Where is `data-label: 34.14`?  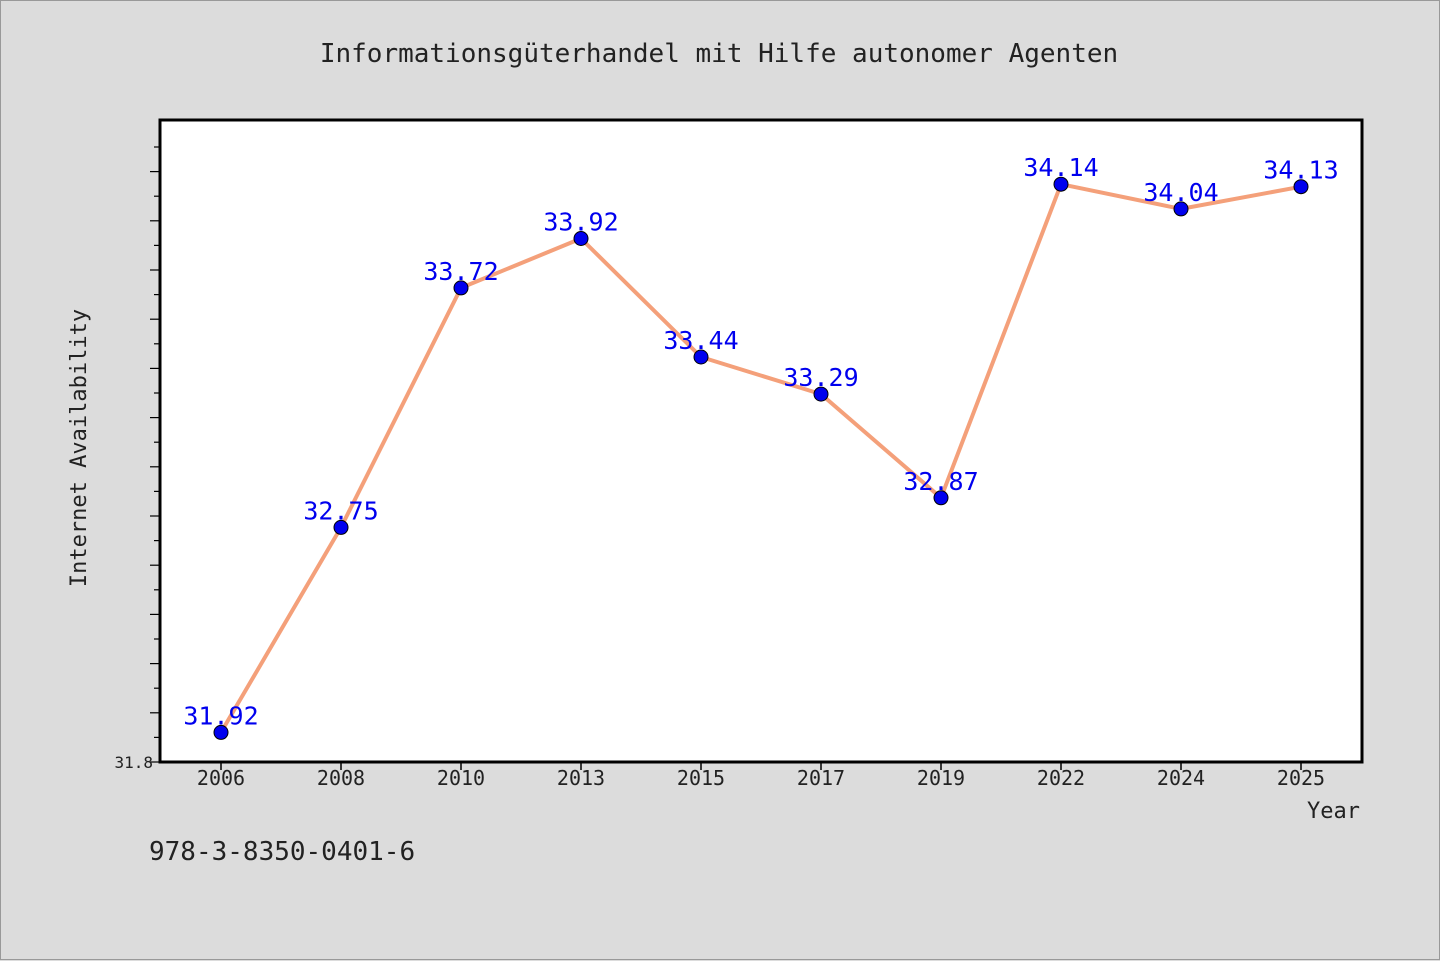
data-label: 34.14 is located at coordinates (1060, 167).